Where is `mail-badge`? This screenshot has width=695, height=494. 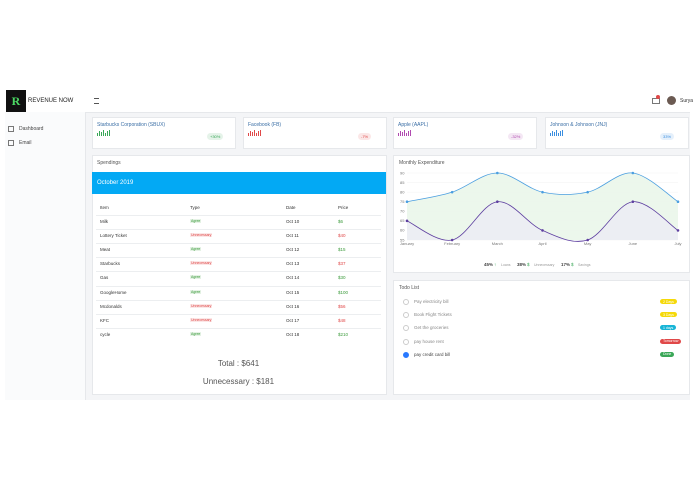
mail-badge is located at coordinates (658, 97).